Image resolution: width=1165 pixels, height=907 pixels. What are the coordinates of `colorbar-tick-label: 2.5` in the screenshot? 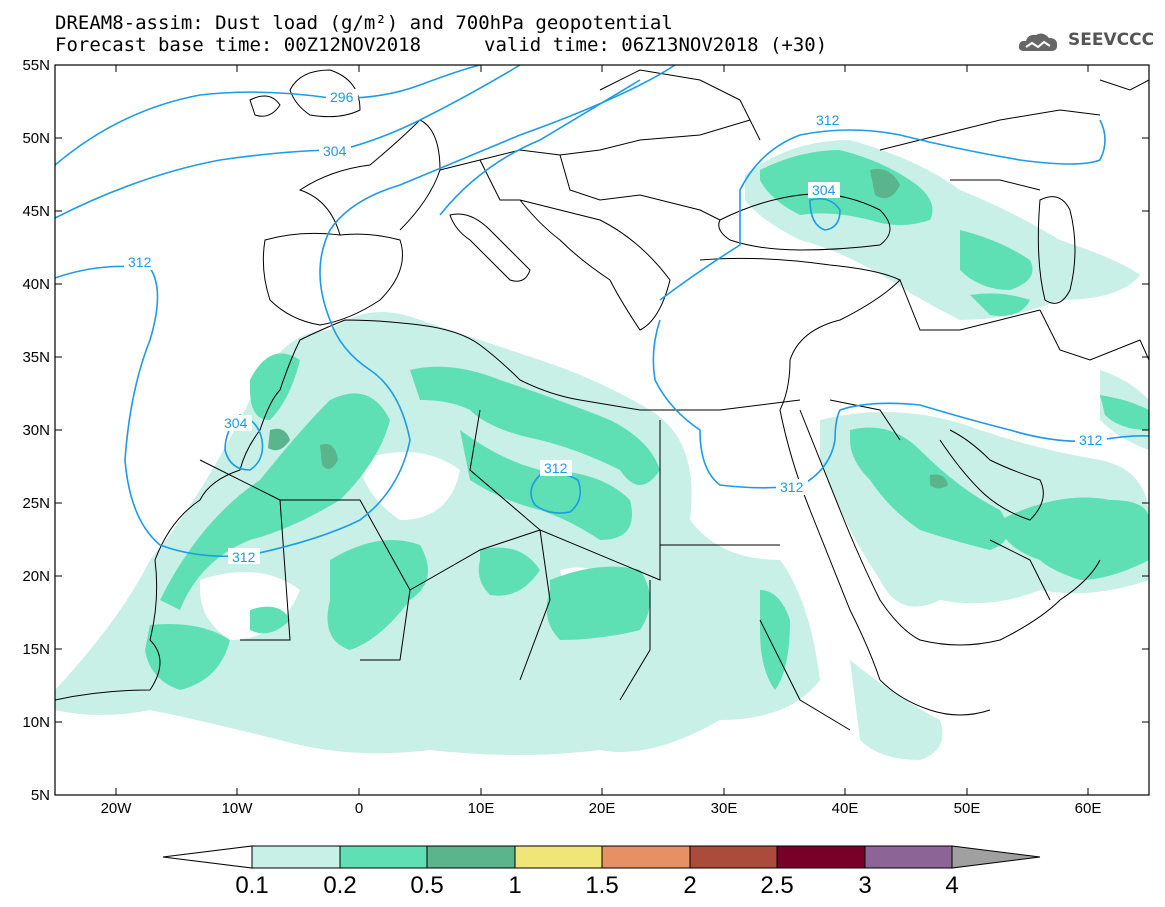 It's located at (777, 885).